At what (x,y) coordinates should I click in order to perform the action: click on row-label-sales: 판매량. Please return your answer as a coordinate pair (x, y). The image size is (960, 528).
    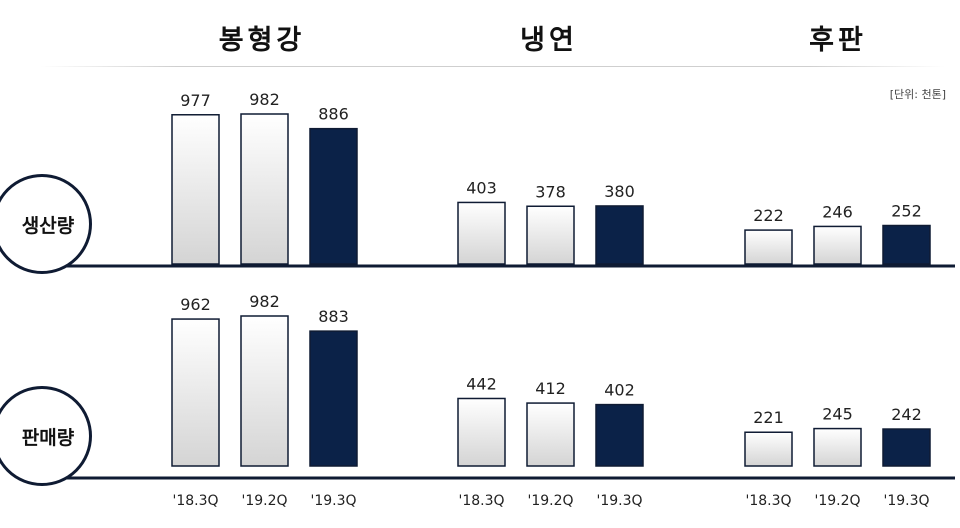
    Looking at the image, I should click on (46, 436).